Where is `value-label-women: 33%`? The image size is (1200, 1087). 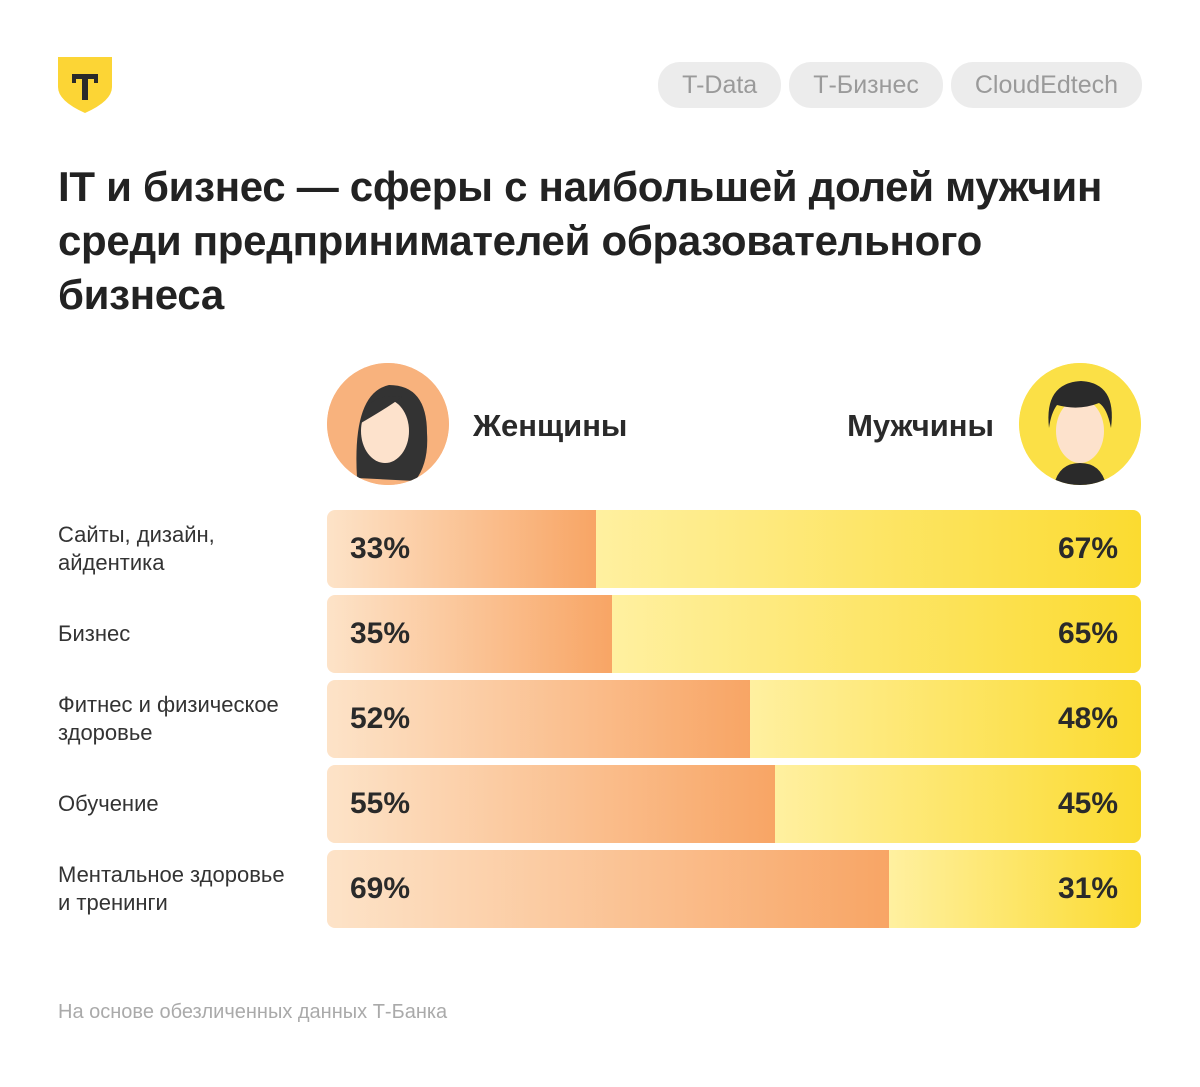
value-label-women: 33% is located at coordinates (380, 548).